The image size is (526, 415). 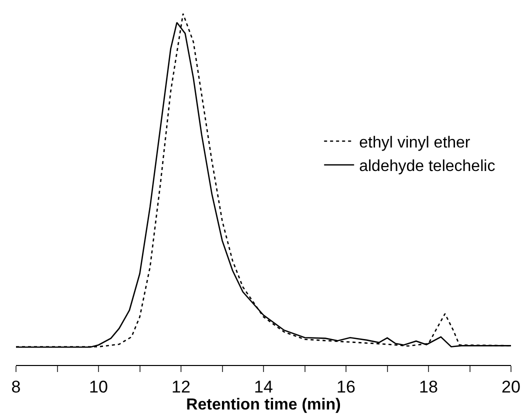 I want to click on x-tick-label: 14, so click(x=263, y=387).